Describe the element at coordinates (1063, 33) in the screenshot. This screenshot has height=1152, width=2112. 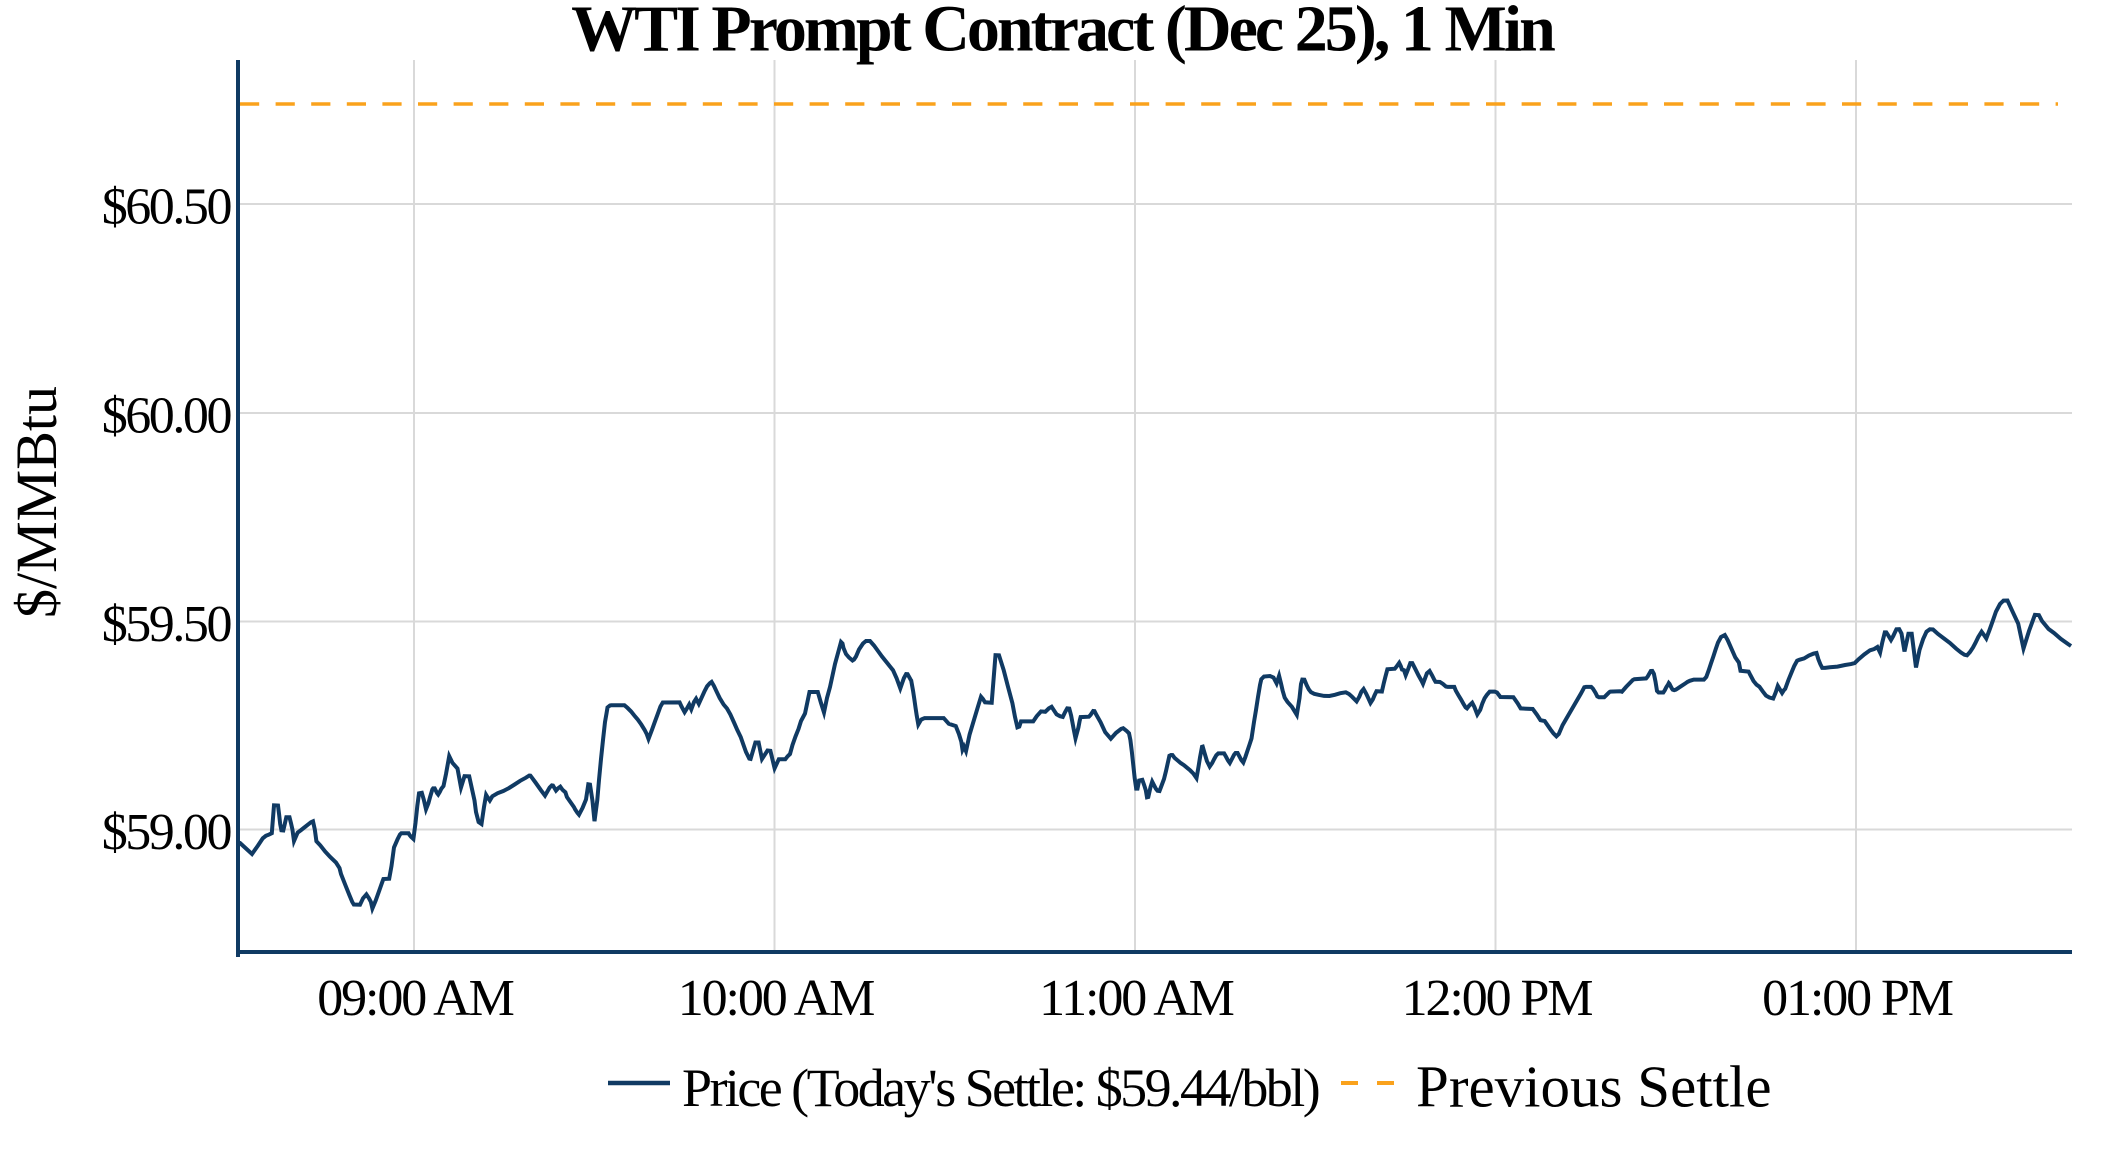
I see `svg-text:WTI Prompt Contract (Dec 25),: WTI Prompt Contract (Dec 25), 1 Min` at that location.